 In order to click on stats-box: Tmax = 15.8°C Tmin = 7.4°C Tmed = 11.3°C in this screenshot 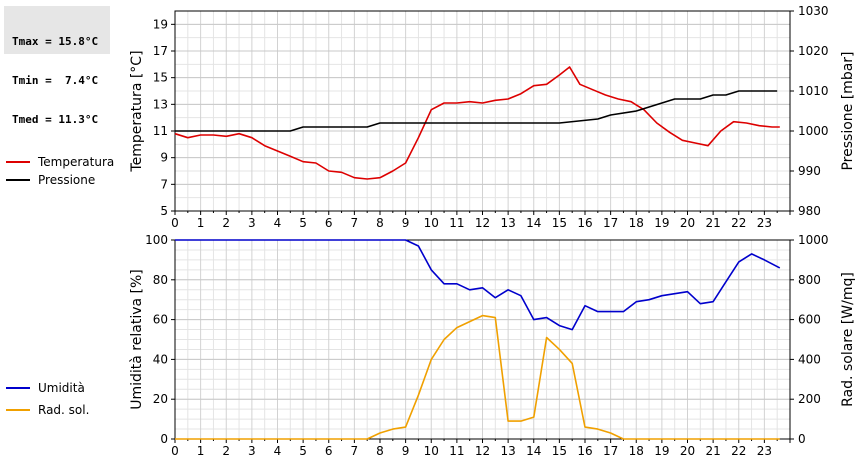, I will do `click(57, 66)`.